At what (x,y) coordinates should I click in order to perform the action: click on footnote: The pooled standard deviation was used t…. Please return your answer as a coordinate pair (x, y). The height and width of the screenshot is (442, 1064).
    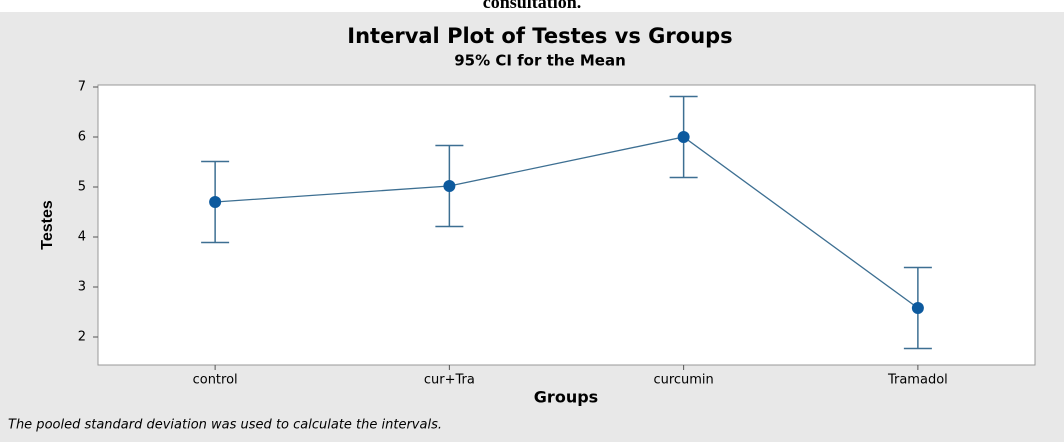
    Looking at the image, I should click on (225, 425).